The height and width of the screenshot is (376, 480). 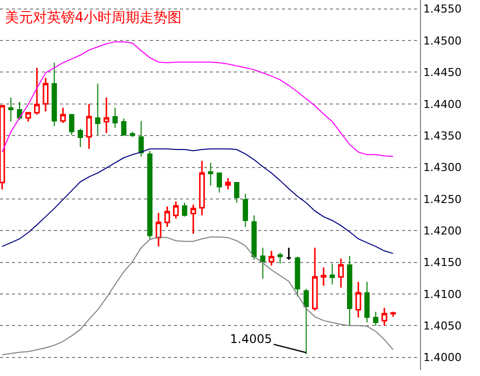 I want to click on y-tick-label: 1.4150, so click(x=442, y=263).